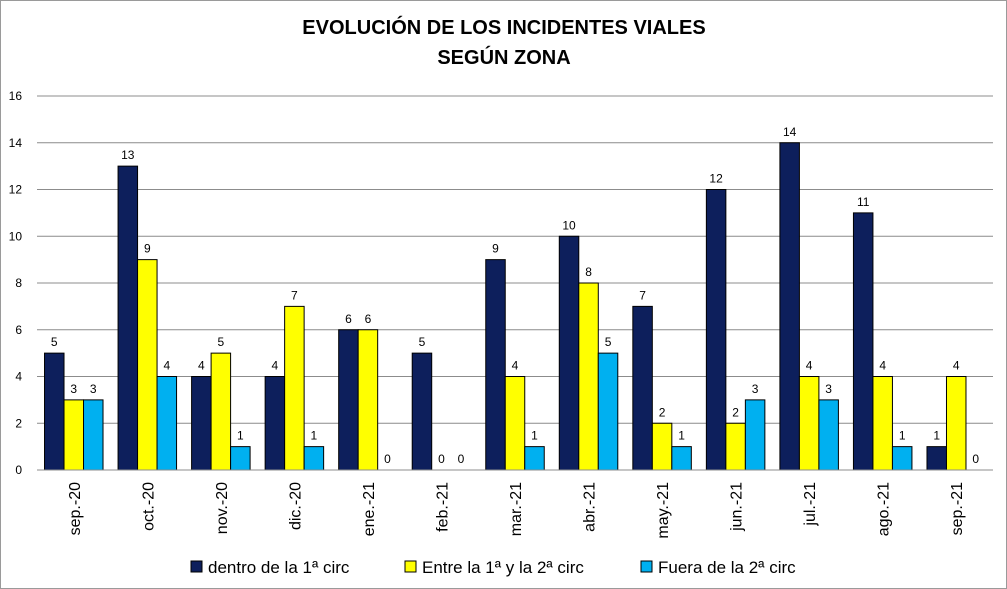 This screenshot has height=589, width=1007. Describe the element at coordinates (957, 508) in the screenshot. I see `x-tick-label: sep.-21` at that location.